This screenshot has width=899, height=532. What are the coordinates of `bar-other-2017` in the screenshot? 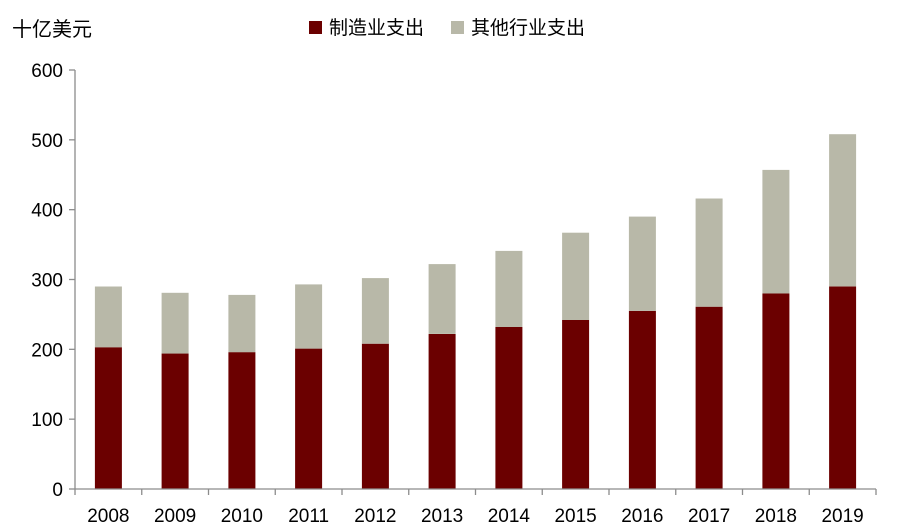 It's located at (709, 252).